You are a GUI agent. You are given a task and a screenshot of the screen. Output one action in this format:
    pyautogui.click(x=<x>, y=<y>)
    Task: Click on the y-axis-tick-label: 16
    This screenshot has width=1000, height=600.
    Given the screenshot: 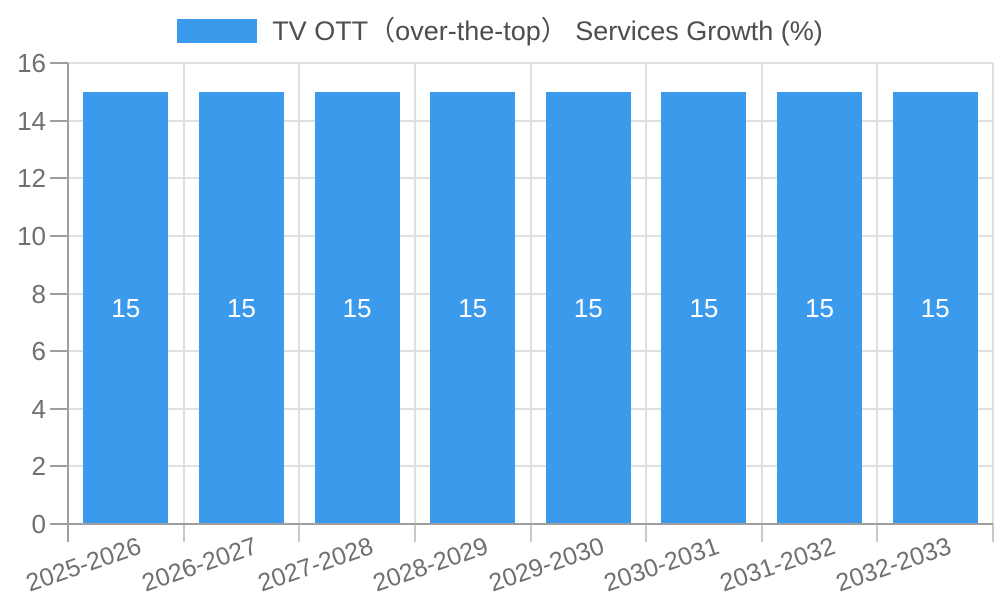 What is the action you would take?
    pyautogui.click(x=31, y=63)
    